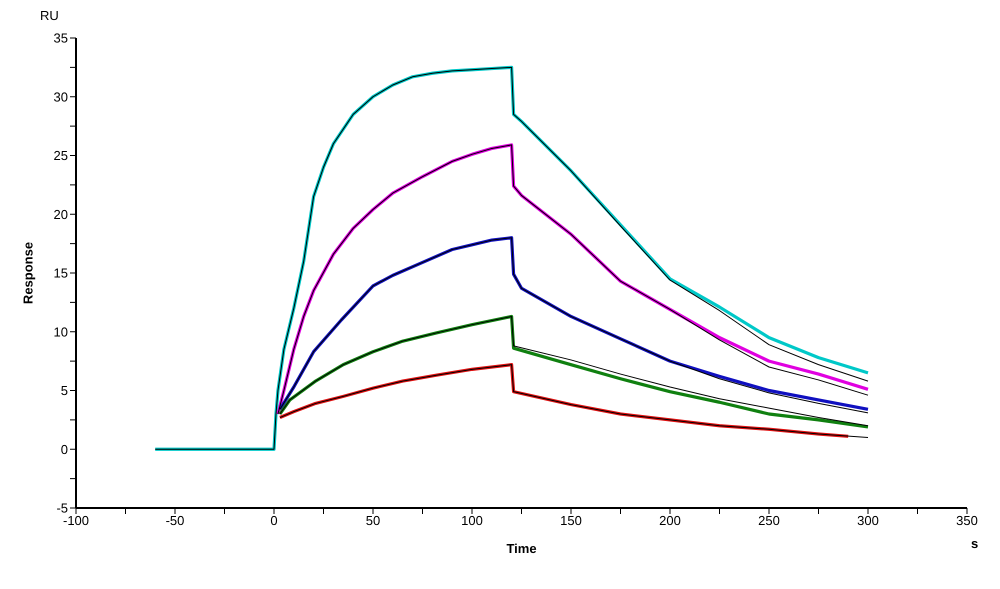 The width and height of the screenshot is (1000, 589). I want to click on y-tick-label: 0, so click(64, 449).